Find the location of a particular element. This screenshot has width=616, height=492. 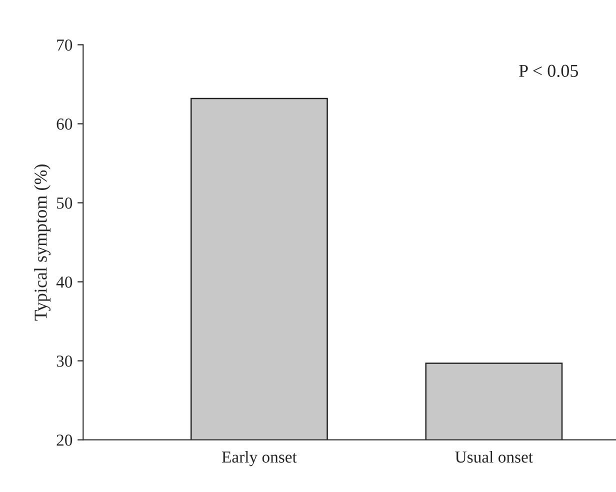

y-tick-label: 60 is located at coordinates (64, 124).